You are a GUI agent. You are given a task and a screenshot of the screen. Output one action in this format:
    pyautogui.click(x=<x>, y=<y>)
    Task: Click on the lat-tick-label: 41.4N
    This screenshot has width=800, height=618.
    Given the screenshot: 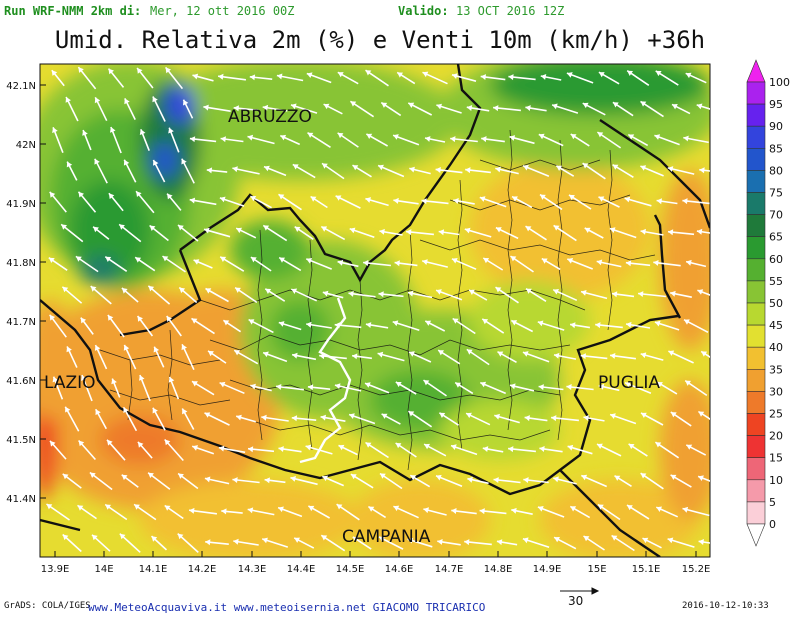 What is the action you would take?
    pyautogui.click(x=21, y=499)
    